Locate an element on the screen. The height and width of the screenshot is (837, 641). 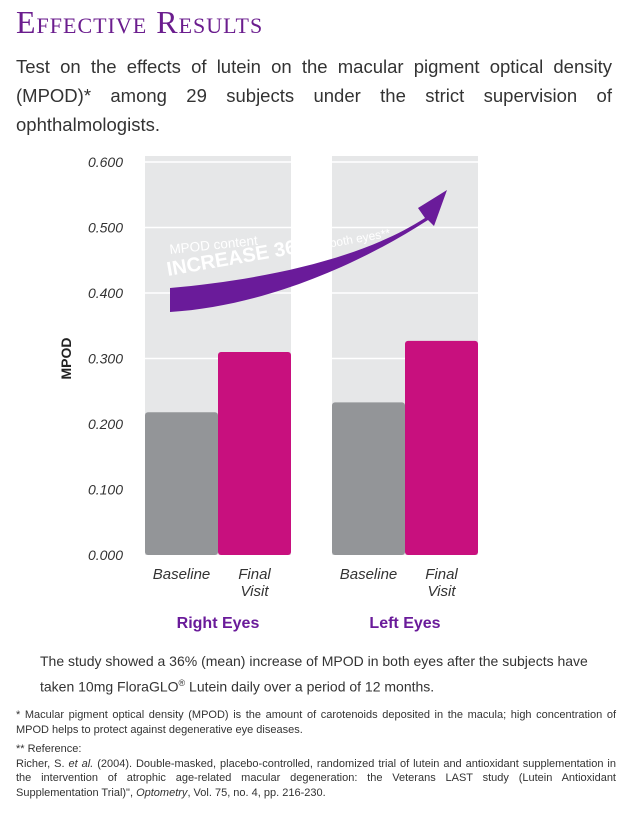
y-tick-label: 0.300 is located at coordinates (105, 359).